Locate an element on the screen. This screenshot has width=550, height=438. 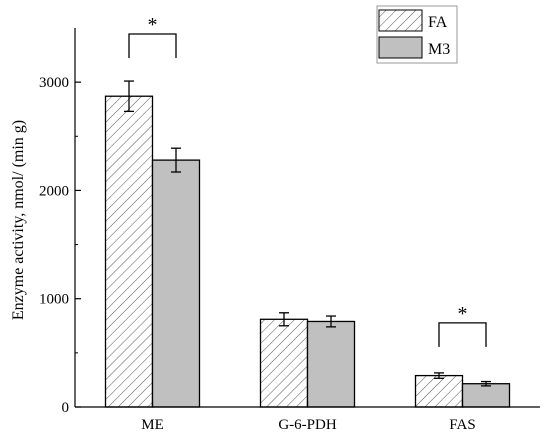
y-axis-title: Enzyme activity, nmol/ (min g) is located at coordinates (18, 220).